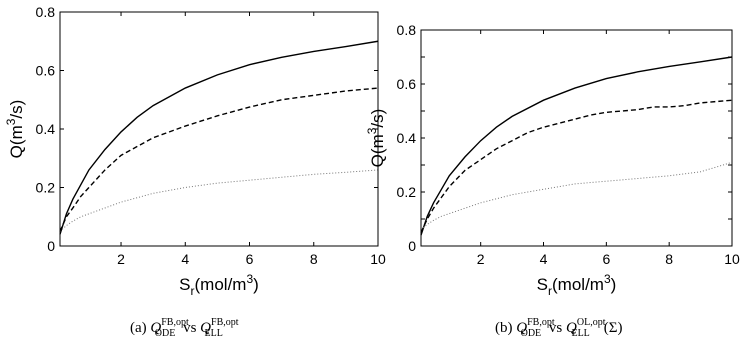 The height and width of the screenshot is (350, 741). I want to click on panel-a-ytick-label: 0.4, so click(46, 129).